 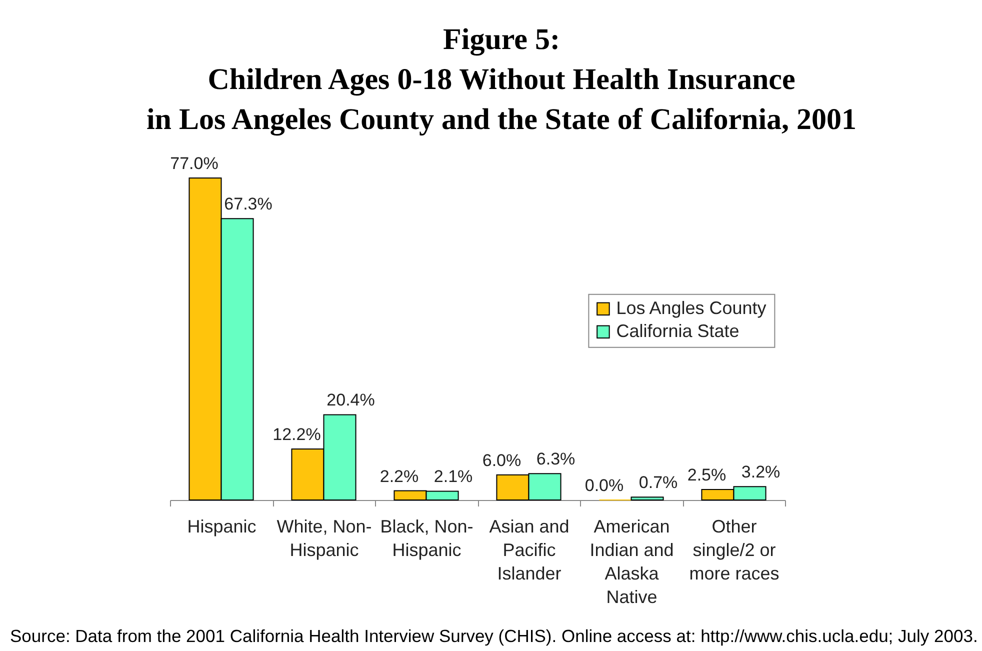 What do you see at coordinates (248, 204) in the screenshot?
I see `data-label: 67.3%` at bounding box center [248, 204].